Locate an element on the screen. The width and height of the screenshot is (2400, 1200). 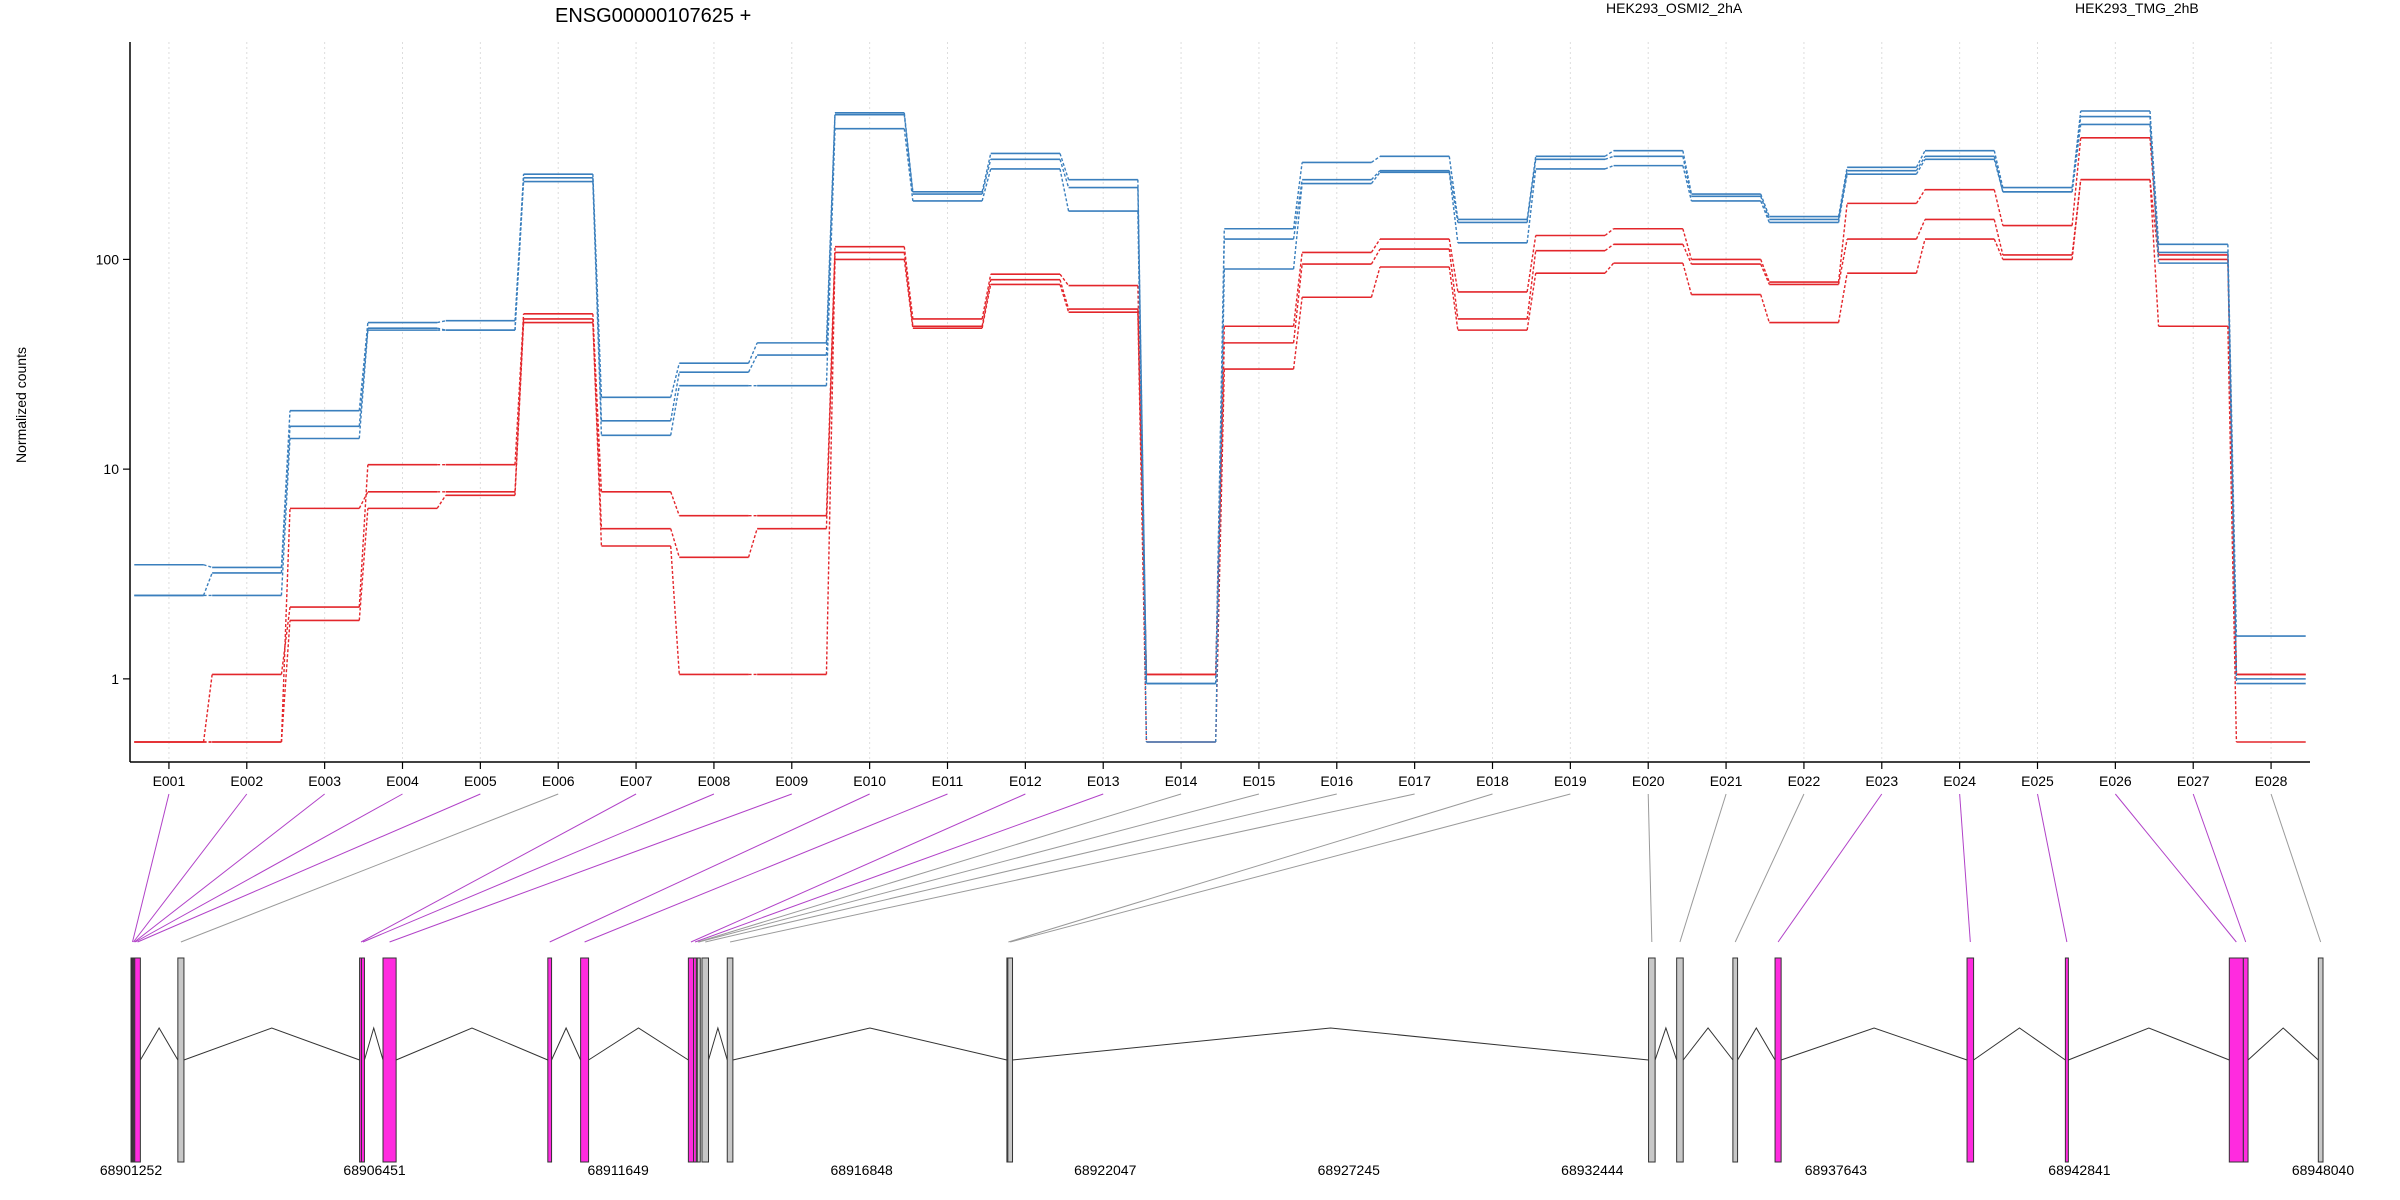
connector-e014 is located at coordinates (939, 868).